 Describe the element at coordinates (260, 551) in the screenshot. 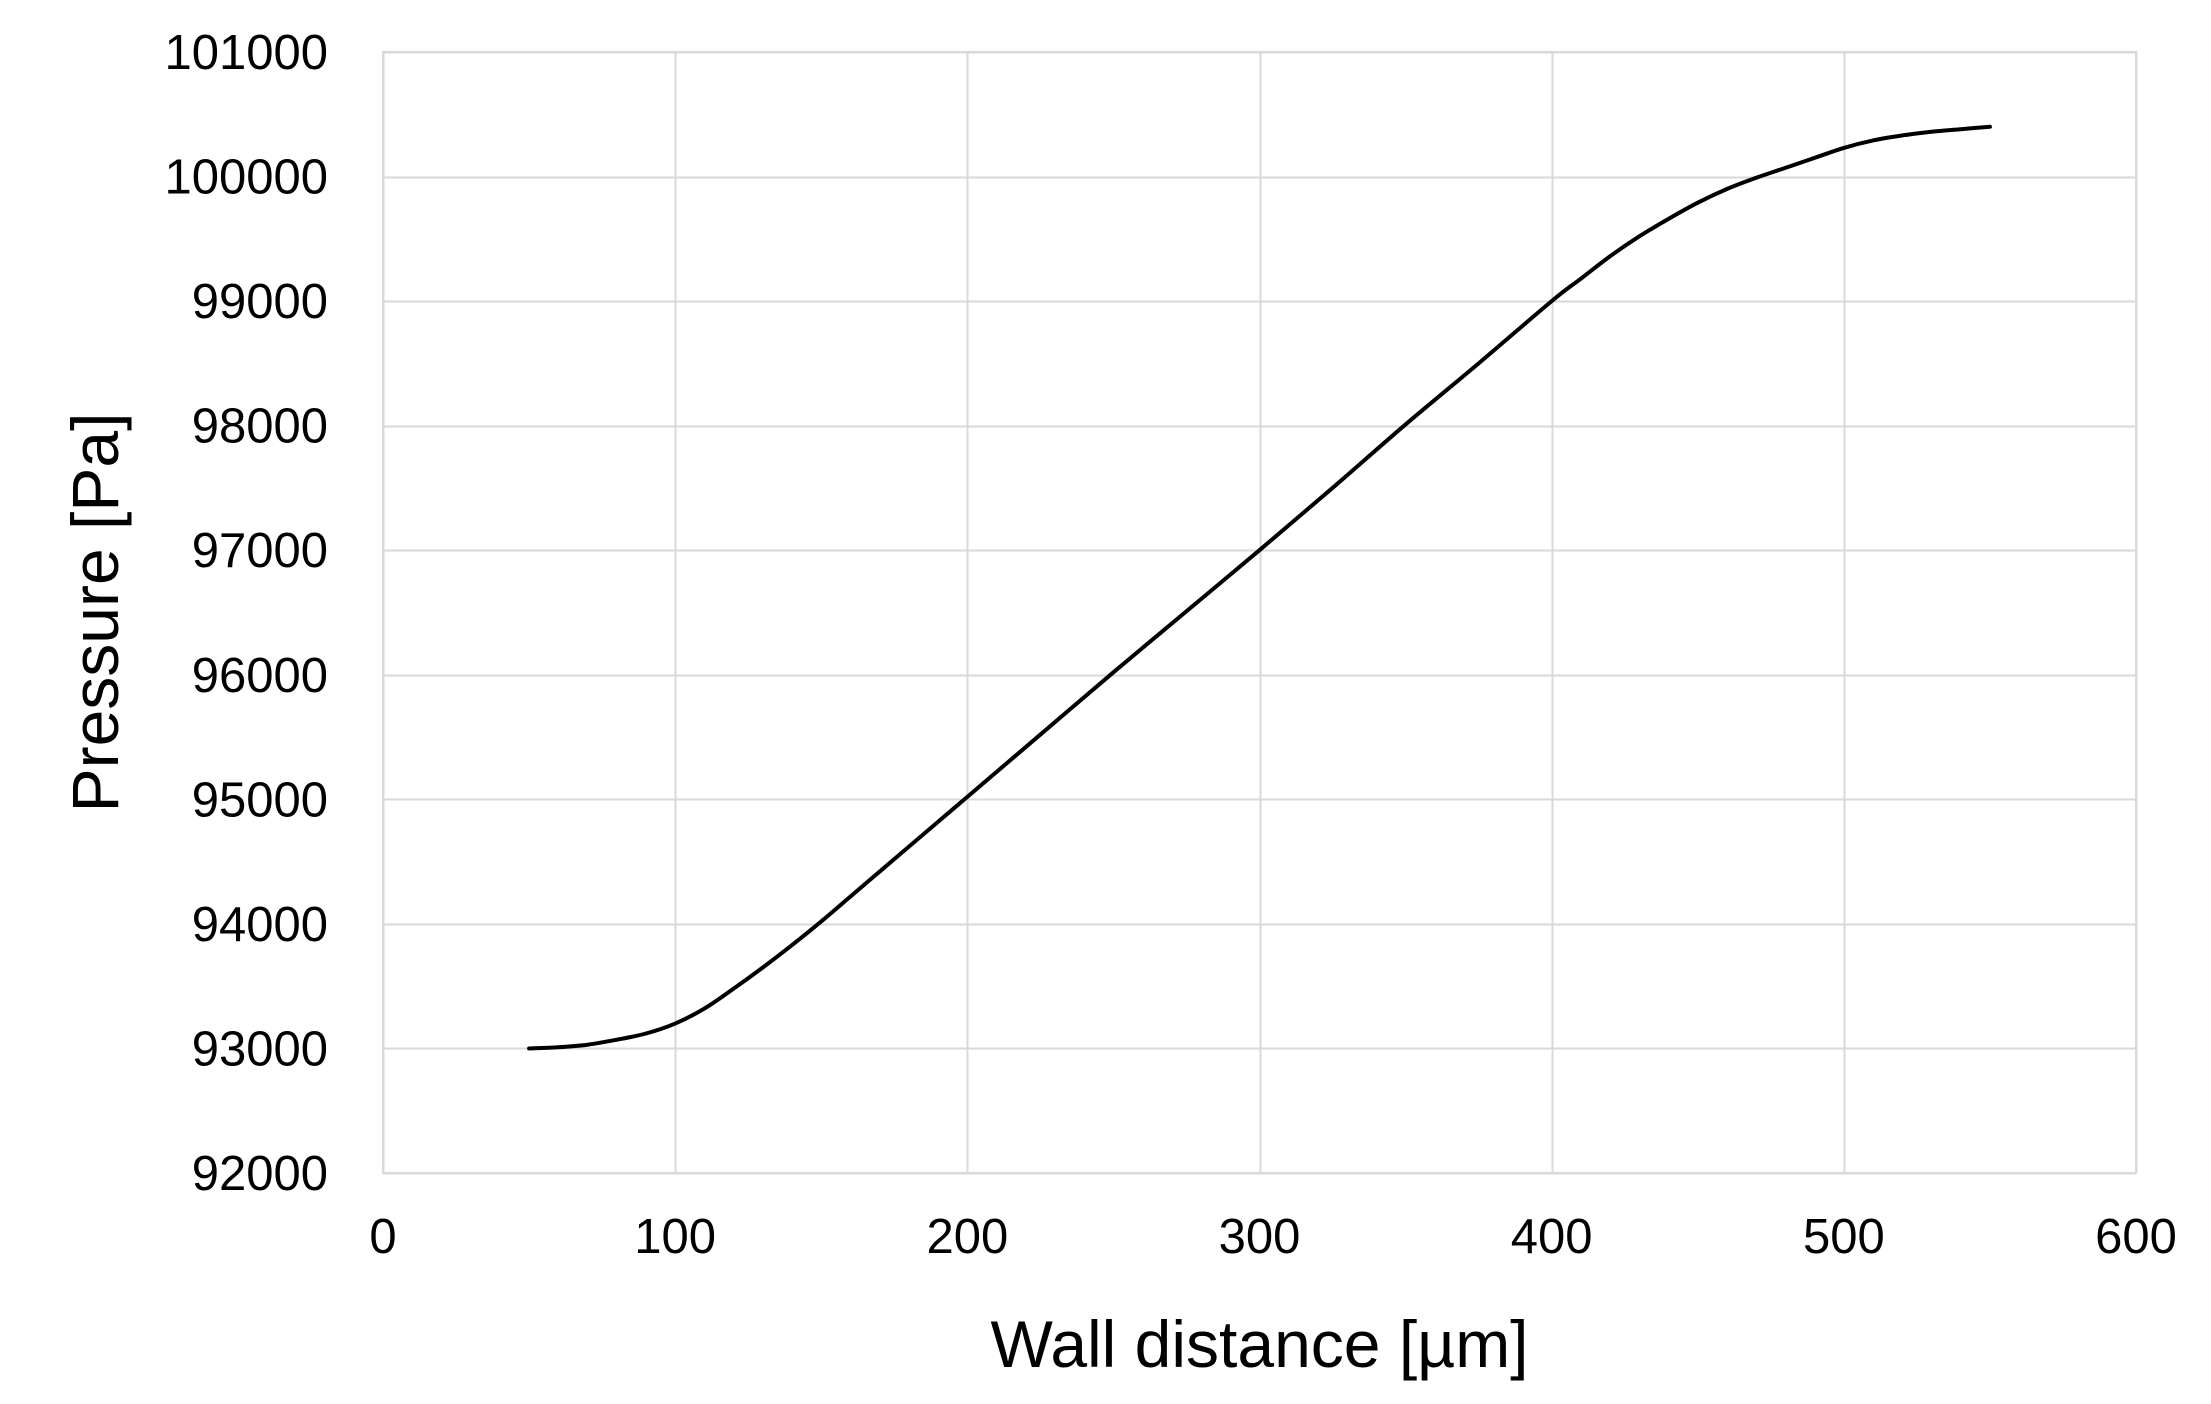

I see `y-tick-label: 97000` at that location.